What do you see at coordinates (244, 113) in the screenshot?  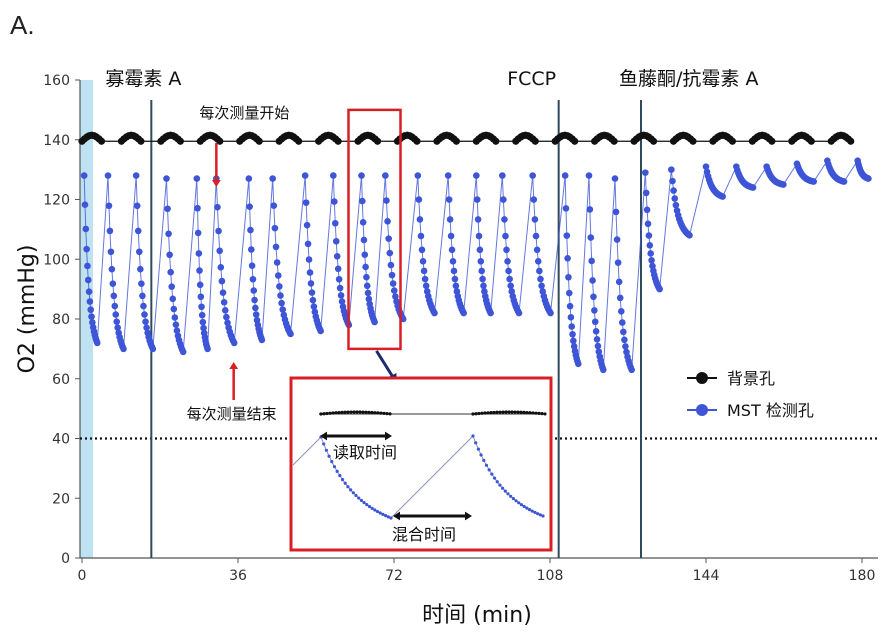 I see `annotation-start: 每次测量开始` at bounding box center [244, 113].